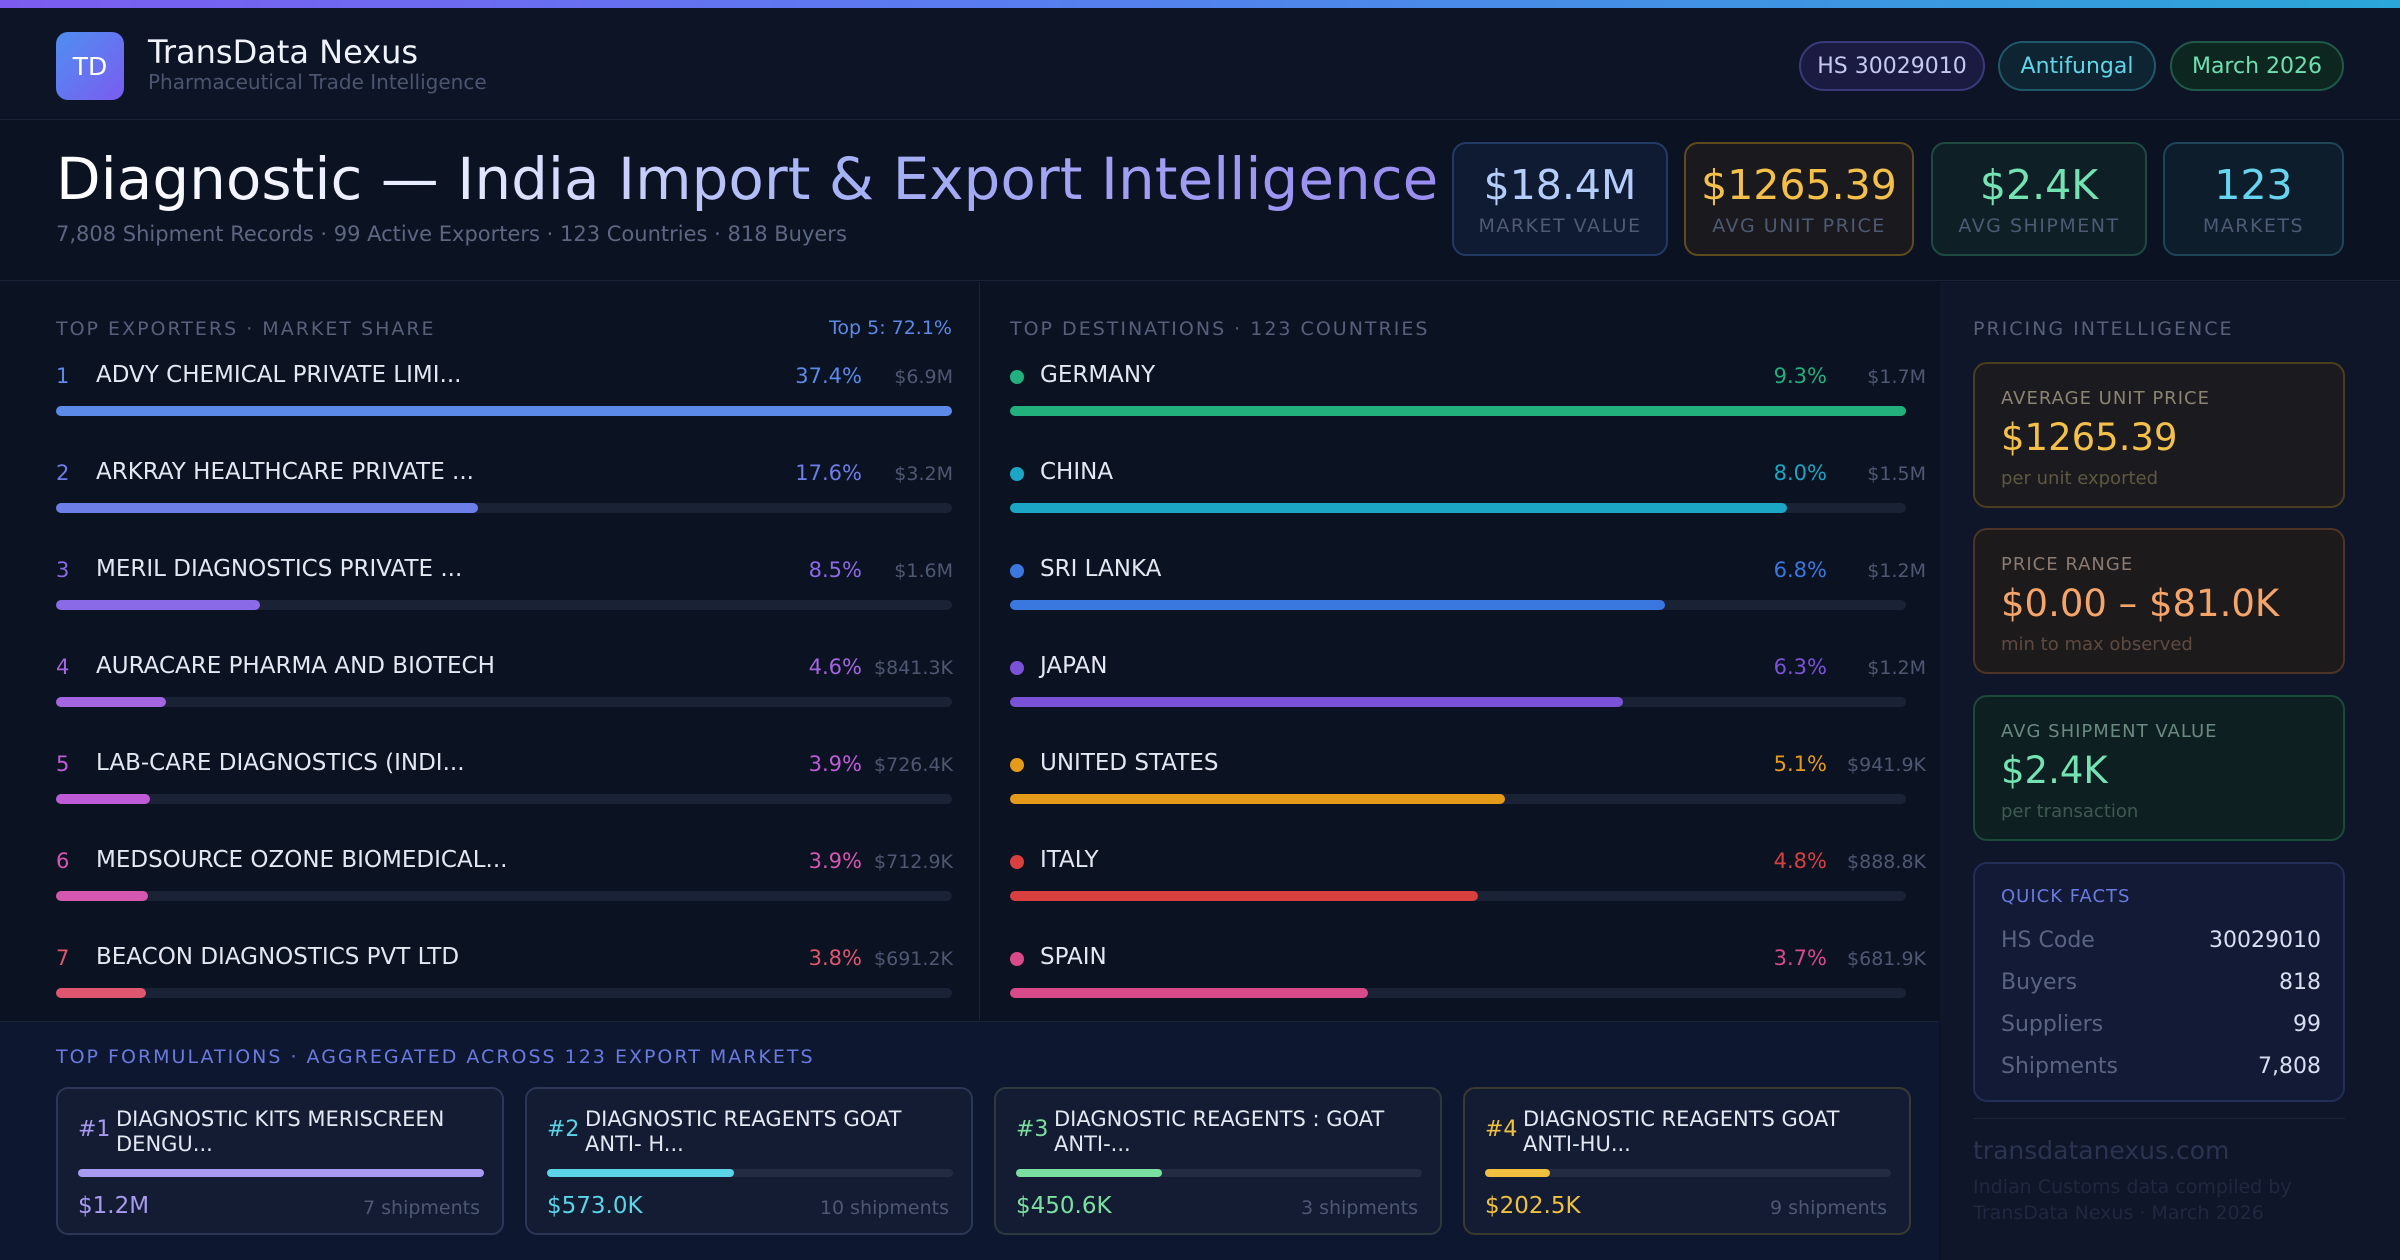 Image resolution: width=2400 pixels, height=1260 pixels. Describe the element at coordinates (2039, 185) in the screenshot. I see `kpi-value: $2.4K` at that location.